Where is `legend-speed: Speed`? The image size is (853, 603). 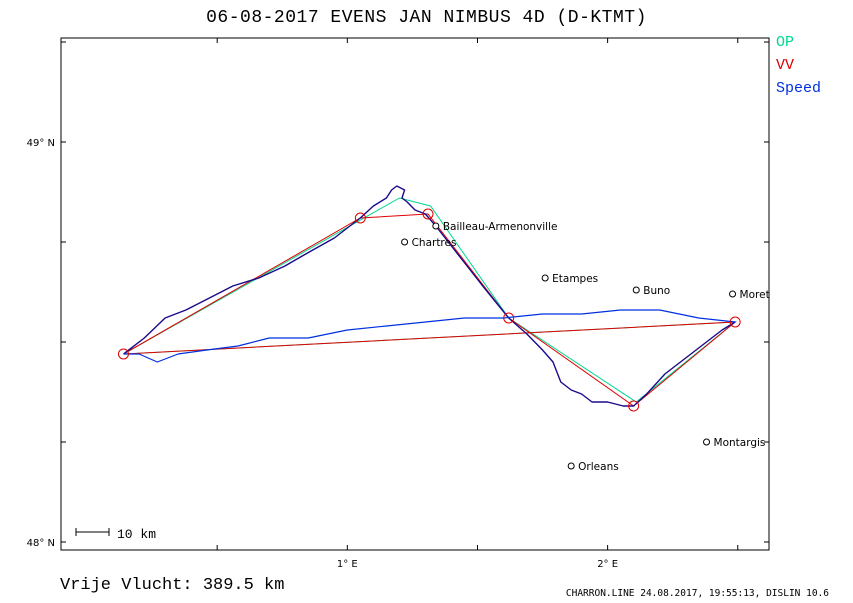
legend-speed: Speed is located at coordinates (799, 88).